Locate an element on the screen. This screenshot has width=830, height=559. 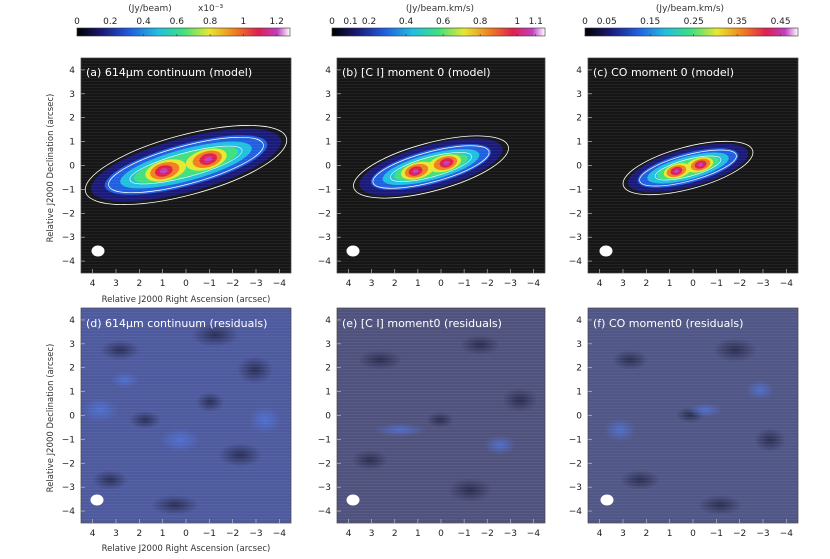
panel-b-title: (b) [C I] moment 0 (model) is located at coordinates (416, 72).